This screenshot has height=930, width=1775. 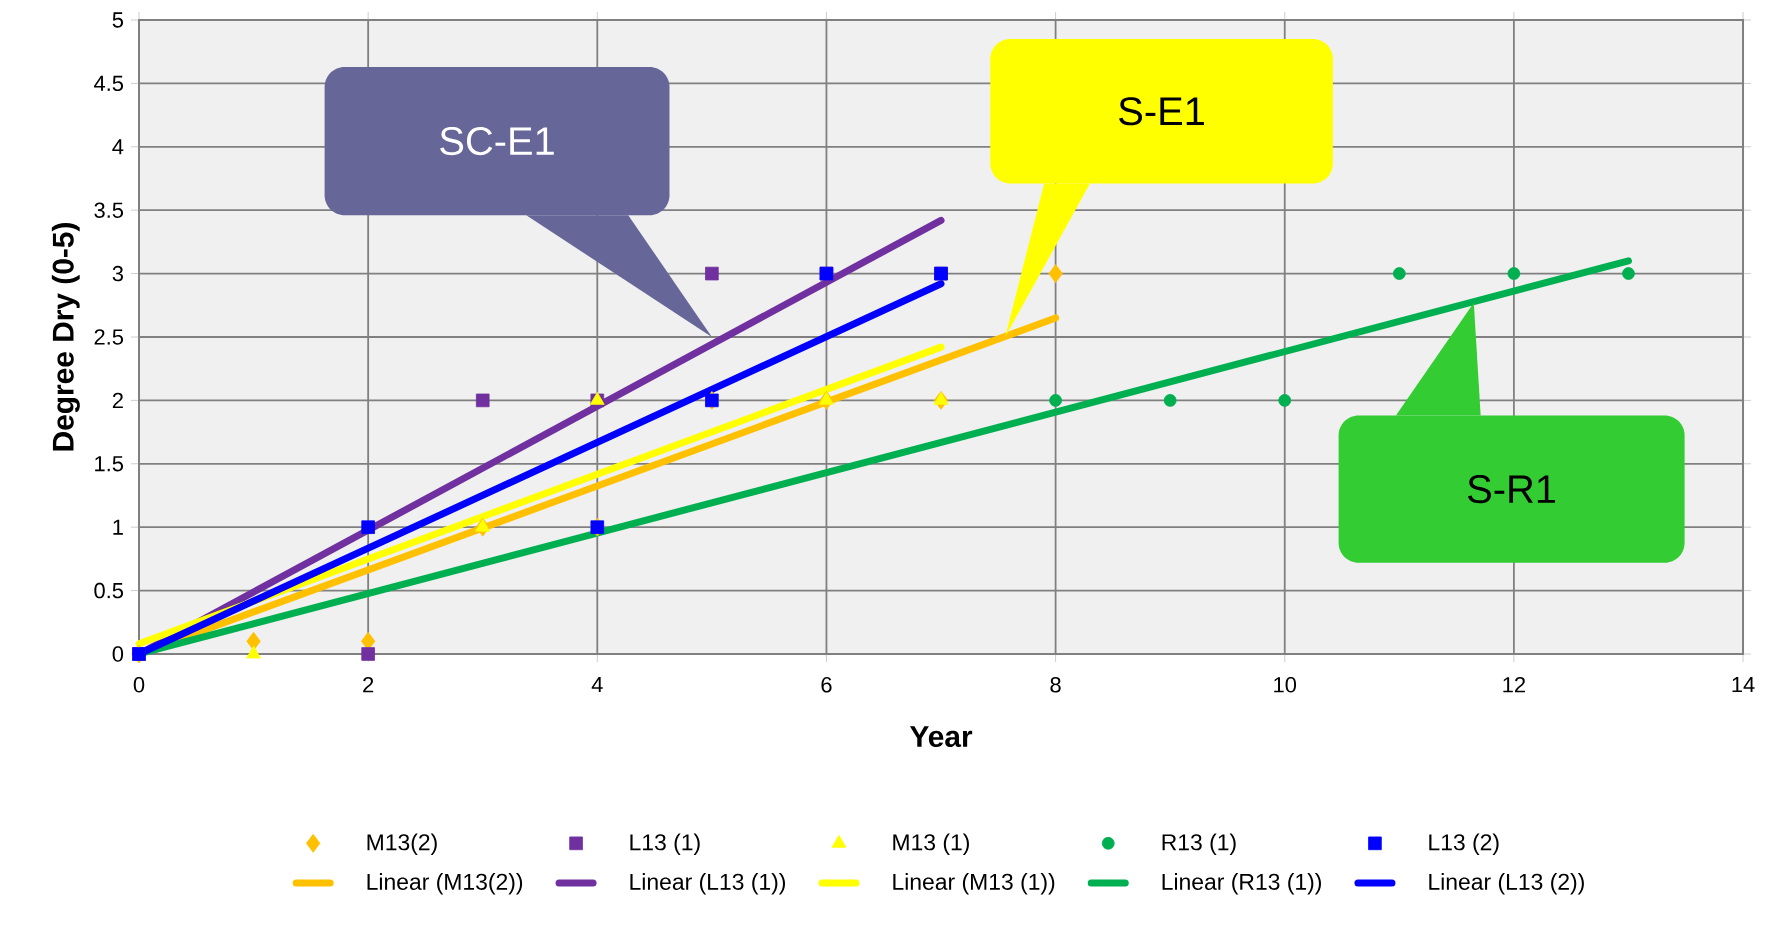 What do you see at coordinates (1506, 884) in the screenshot?
I see `legend-label: Linear (L13 (2))` at bounding box center [1506, 884].